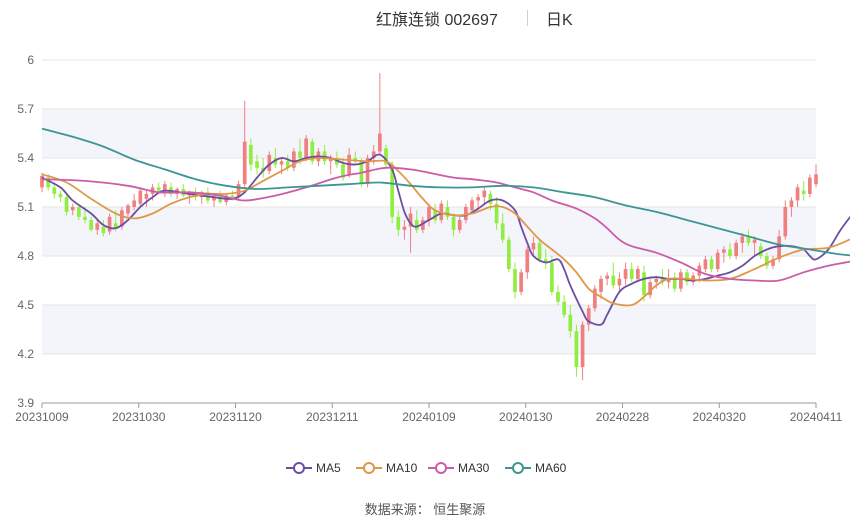 This screenshot has height=518, width=850. What do you see at coordinates (25, 207) in the screenshot?
I see `y-tick-label: 5.1` at bounding box center [25, 207].